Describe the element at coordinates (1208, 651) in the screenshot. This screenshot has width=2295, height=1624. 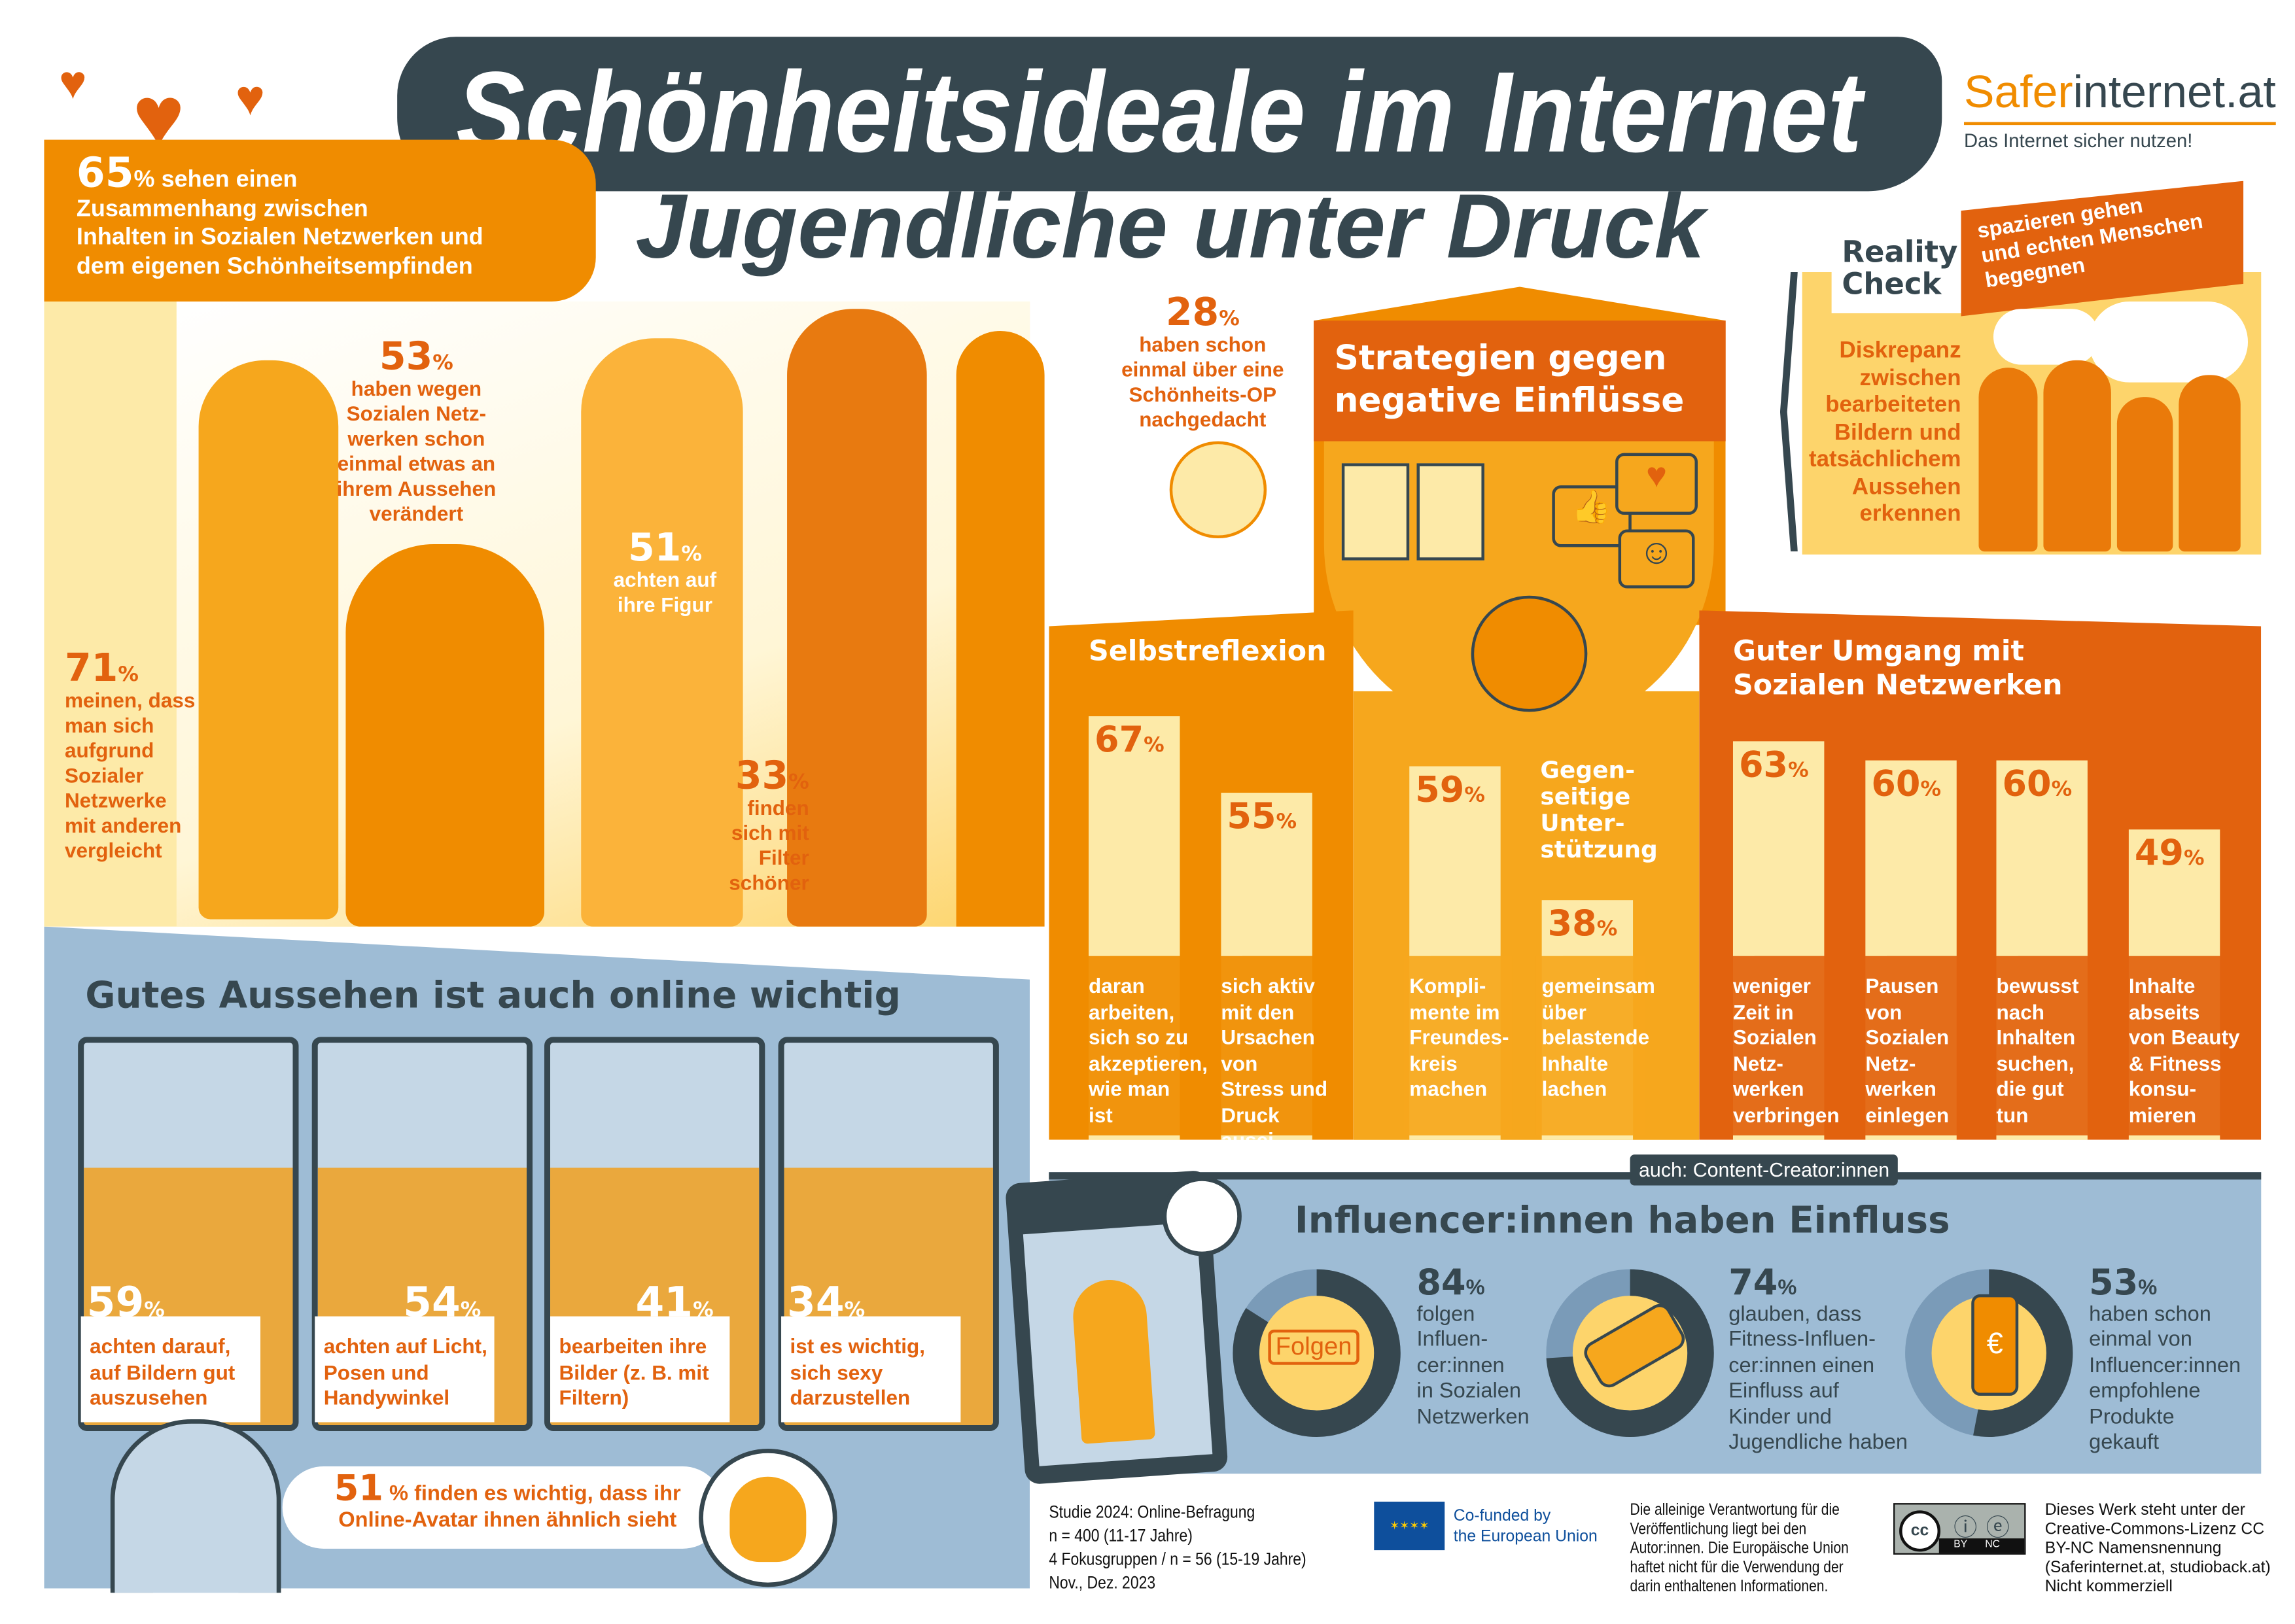
I see `strategy-title: Selbstreflexion` at that location.